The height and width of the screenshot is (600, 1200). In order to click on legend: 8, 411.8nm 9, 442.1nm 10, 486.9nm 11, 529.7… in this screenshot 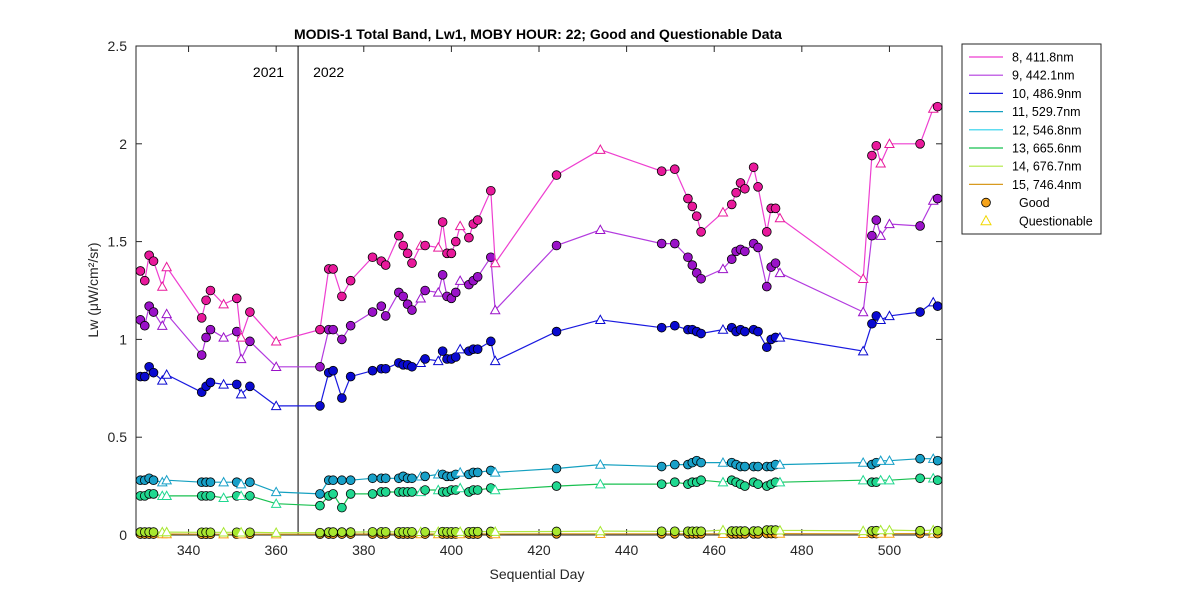, I will do `click(1031, 139)`.